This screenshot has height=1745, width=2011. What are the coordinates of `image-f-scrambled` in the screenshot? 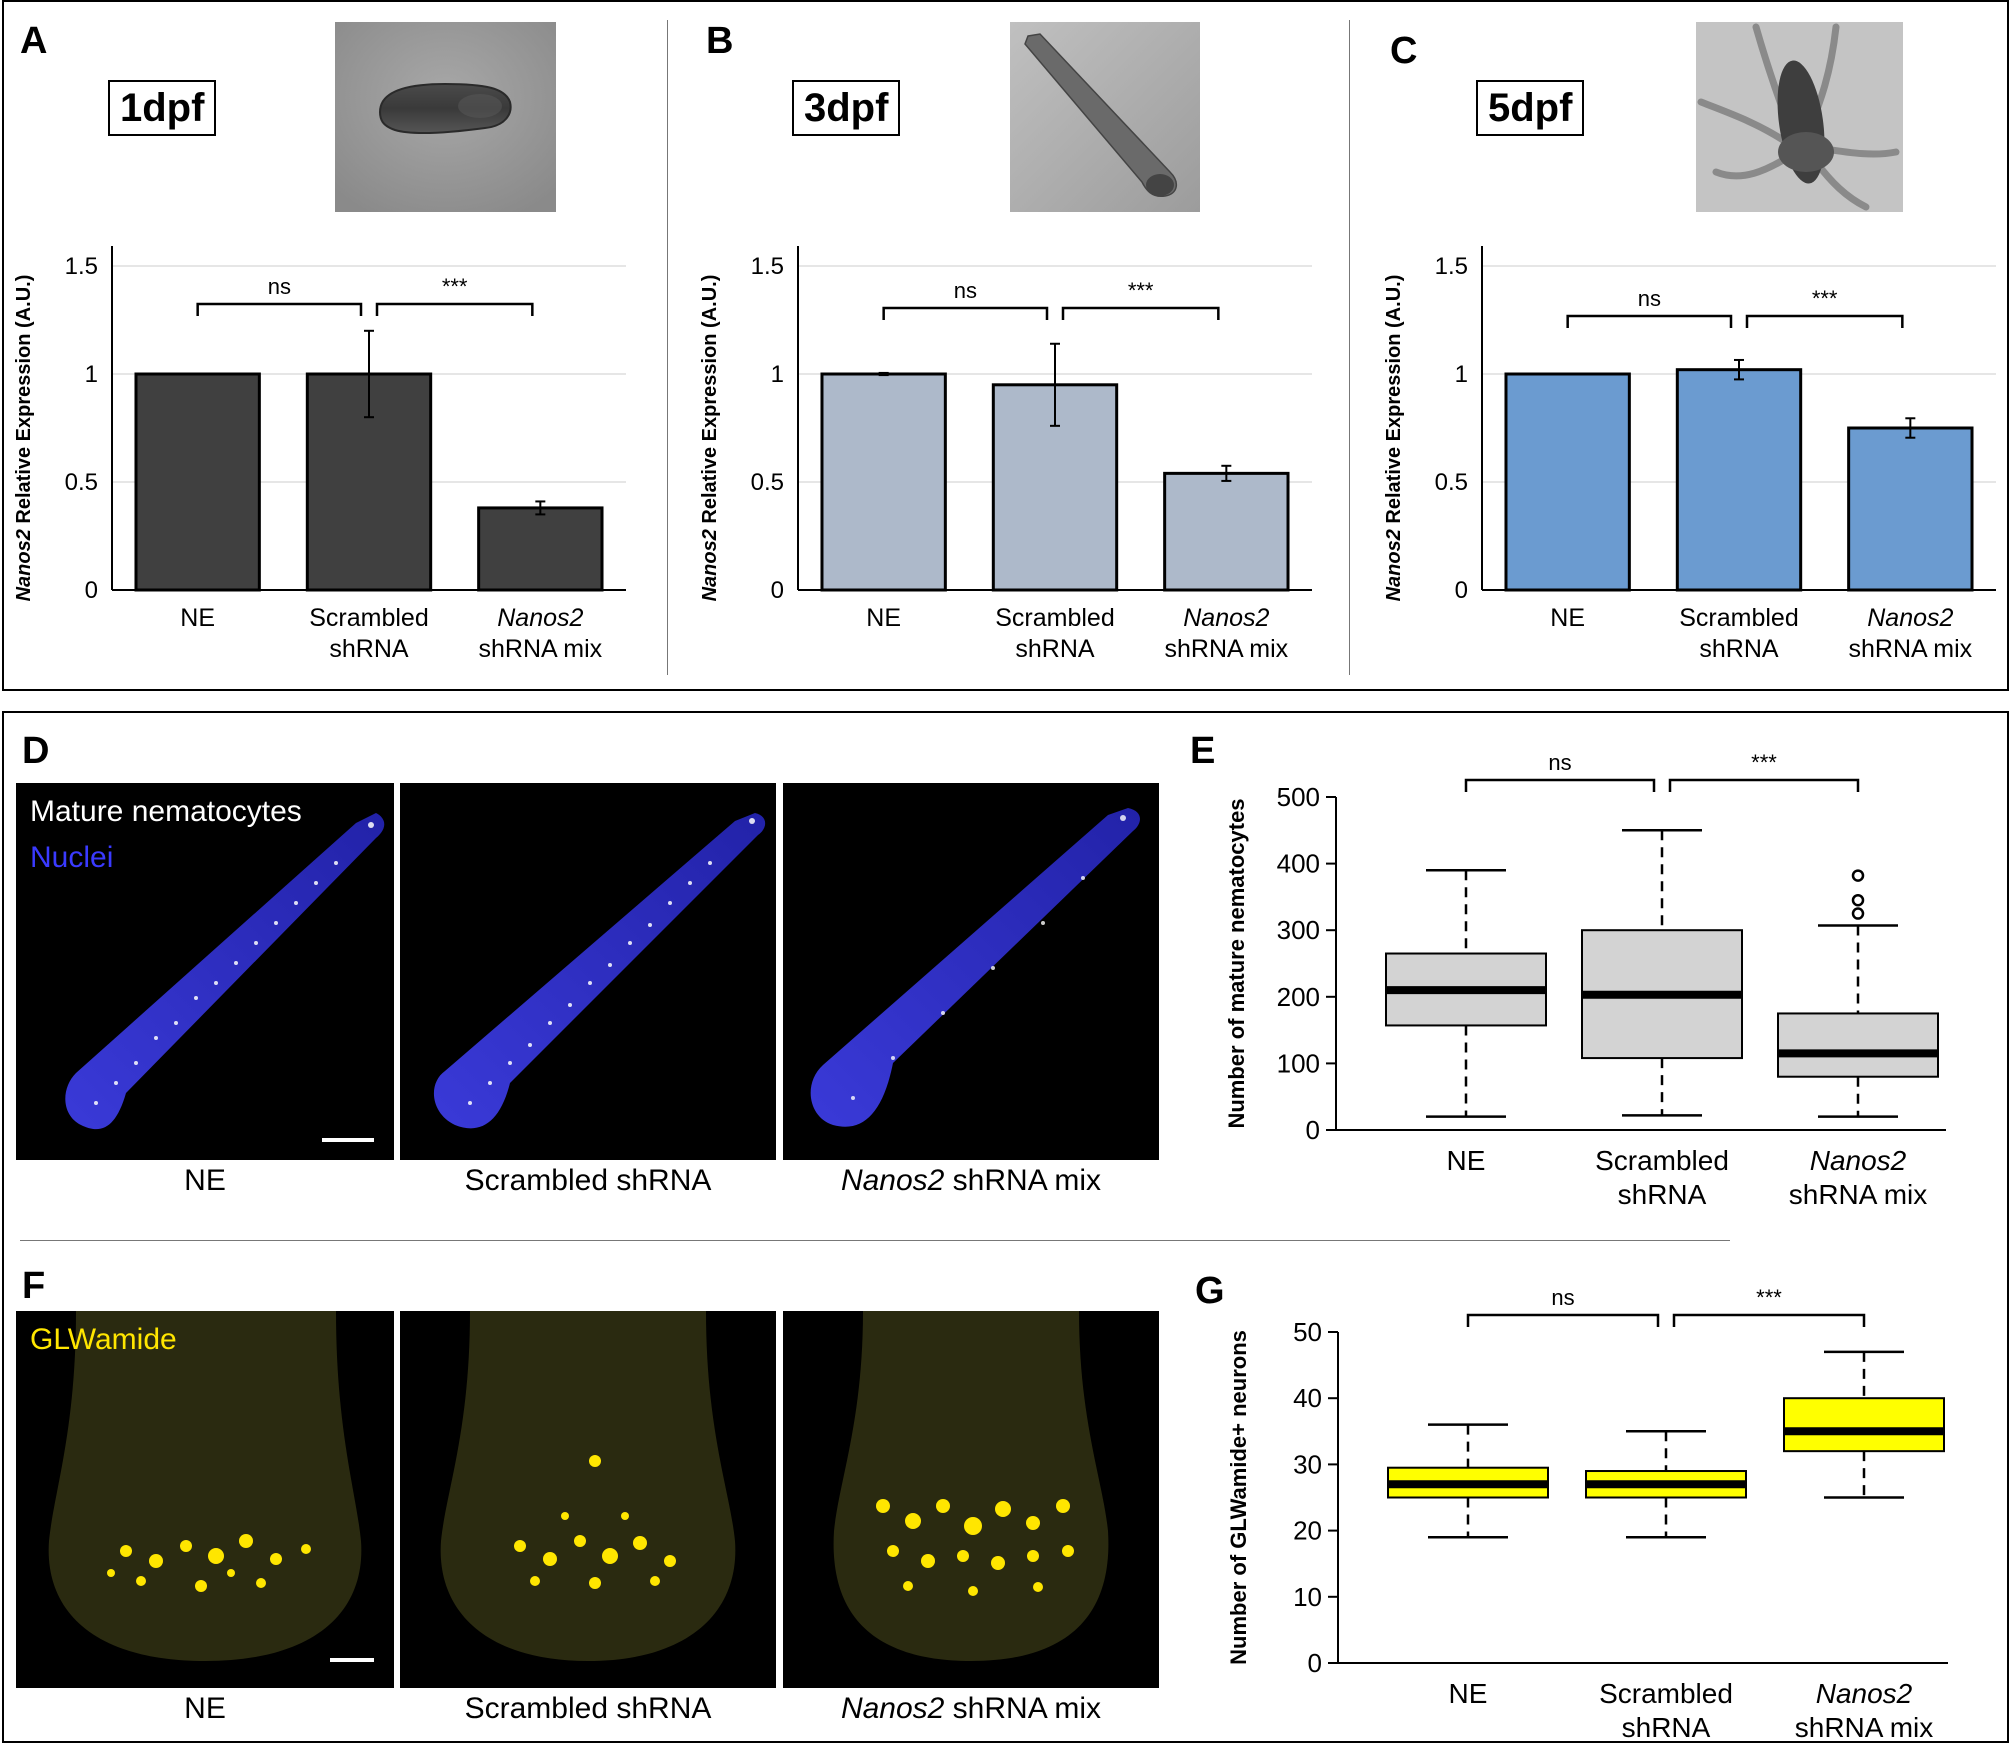 It's located at (588, 1499).